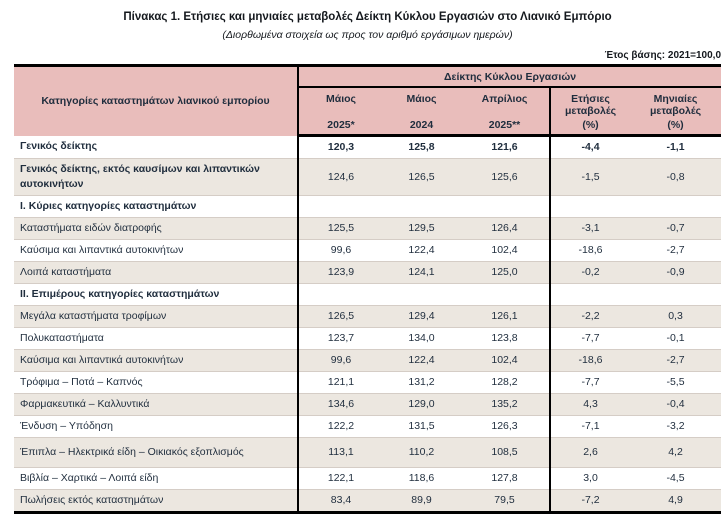 The width and height of the screenshot is (721, 514). Describe the element at coordinates (421, 112) in the screenshot. I see `column-header-2: Μάιος 2024` at that location.